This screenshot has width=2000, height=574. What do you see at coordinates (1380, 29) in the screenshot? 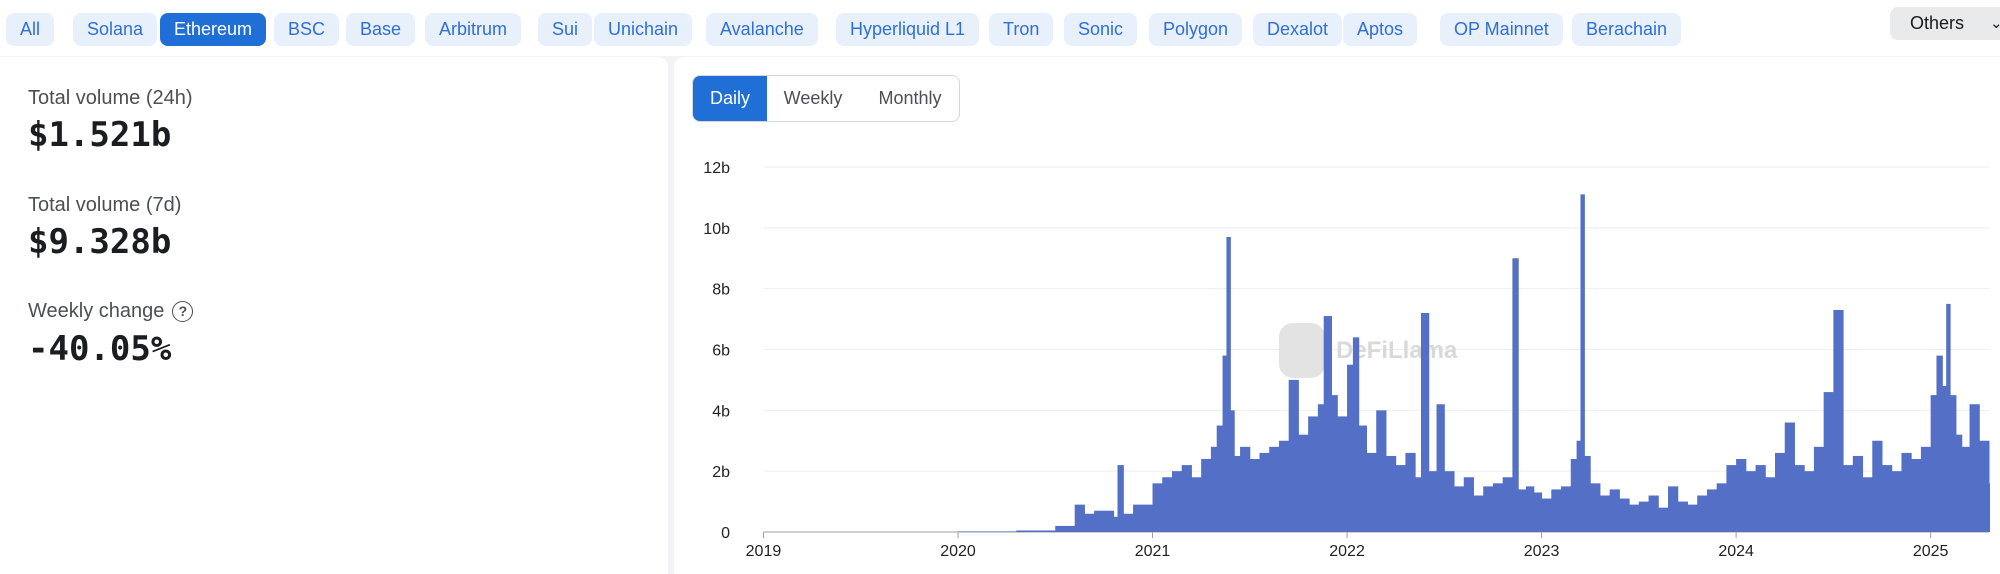
I see `chain-chip-aptos: Aptos` at bounding box center [1380, 29].